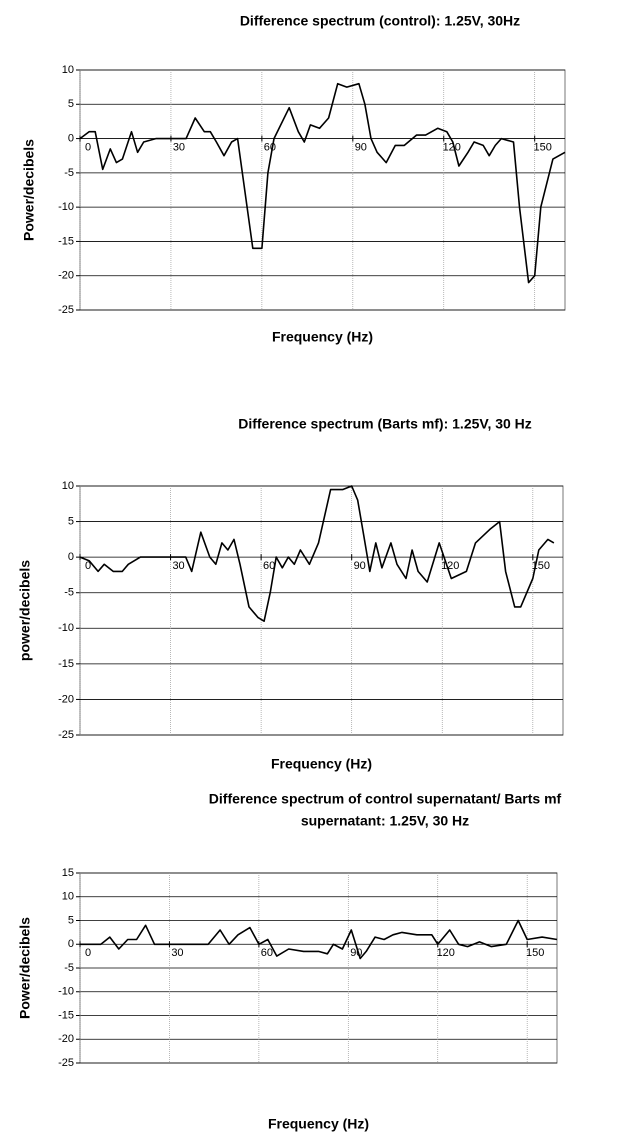  I want to click on chart-title: supernatant: 1.25V, 30 Hz, so click(385, 821).